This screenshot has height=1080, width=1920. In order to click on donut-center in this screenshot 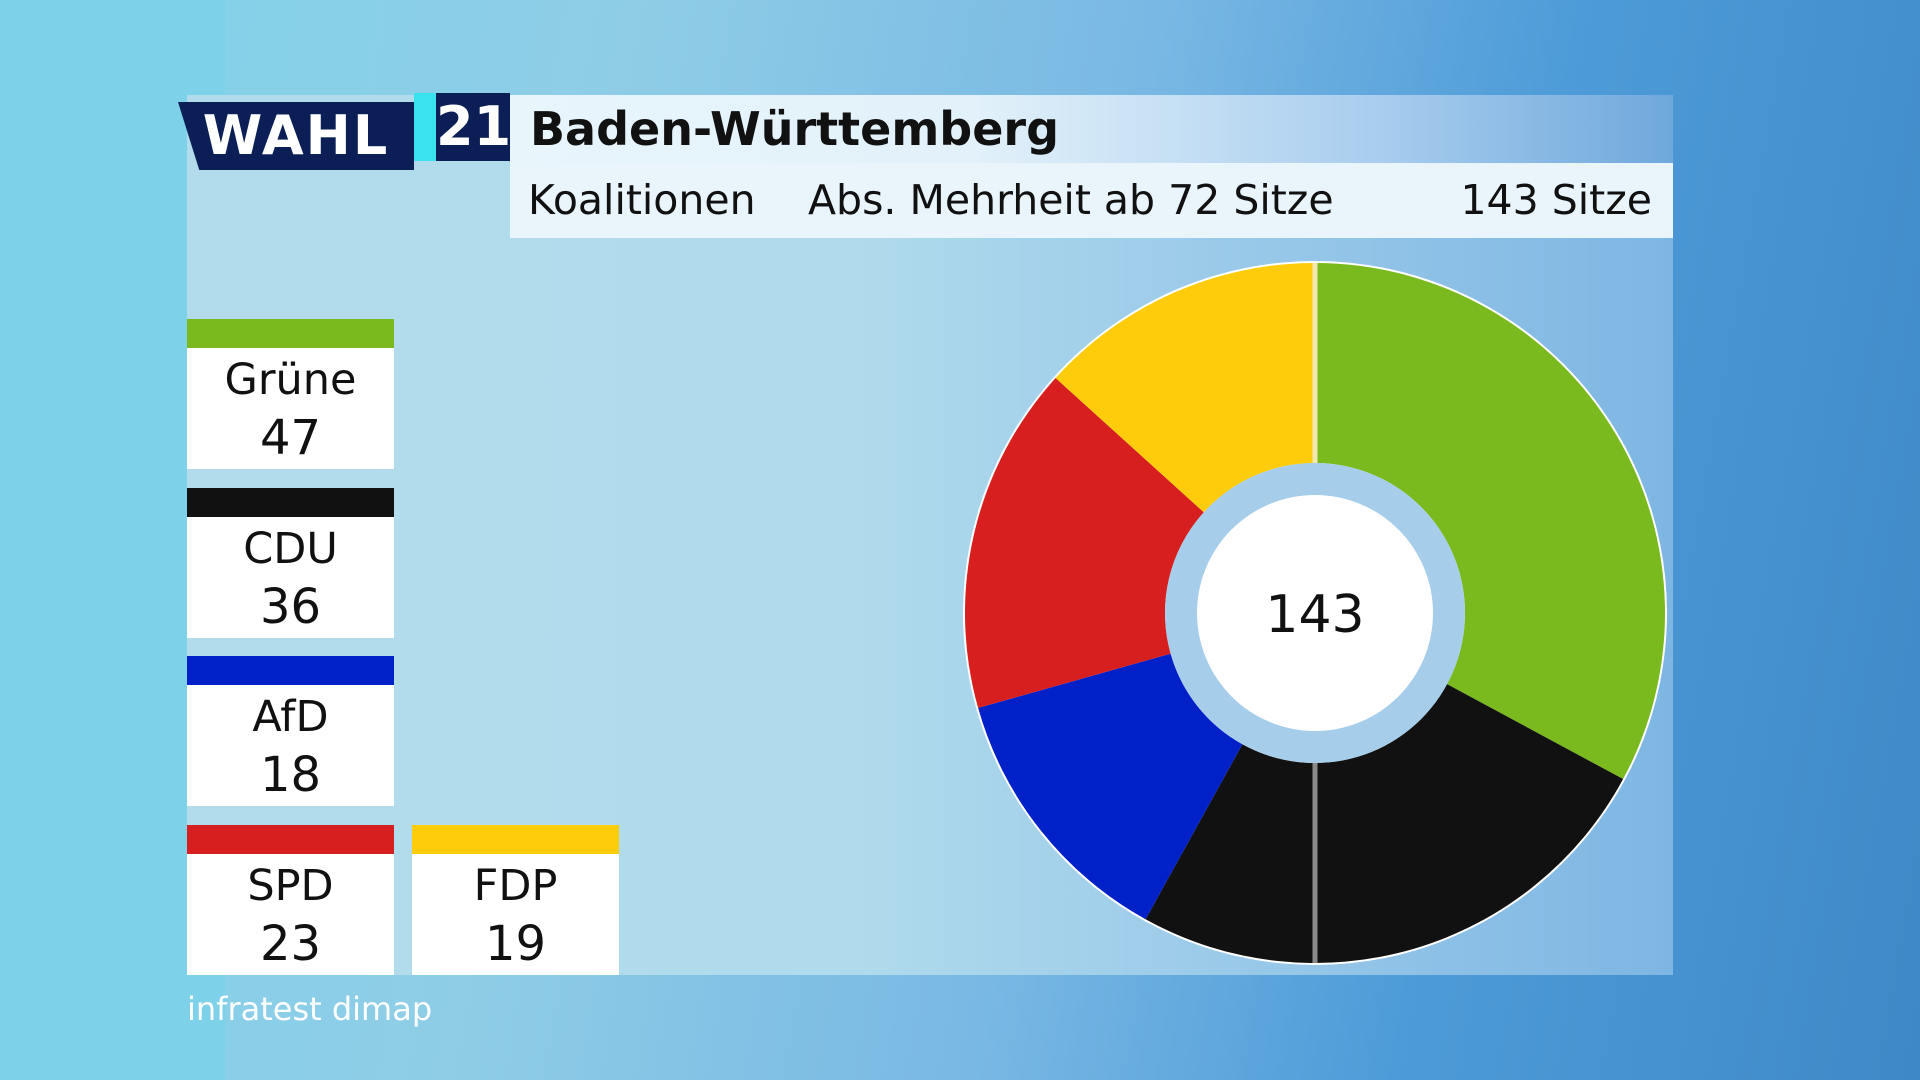, I will do `click(1315, 613)`.